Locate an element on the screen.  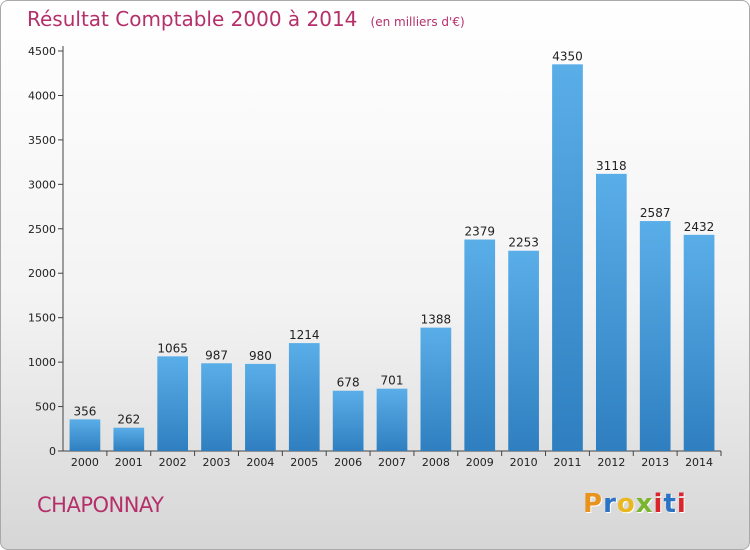
x-tick-label: 2005 is located at coordinates (304, 462).